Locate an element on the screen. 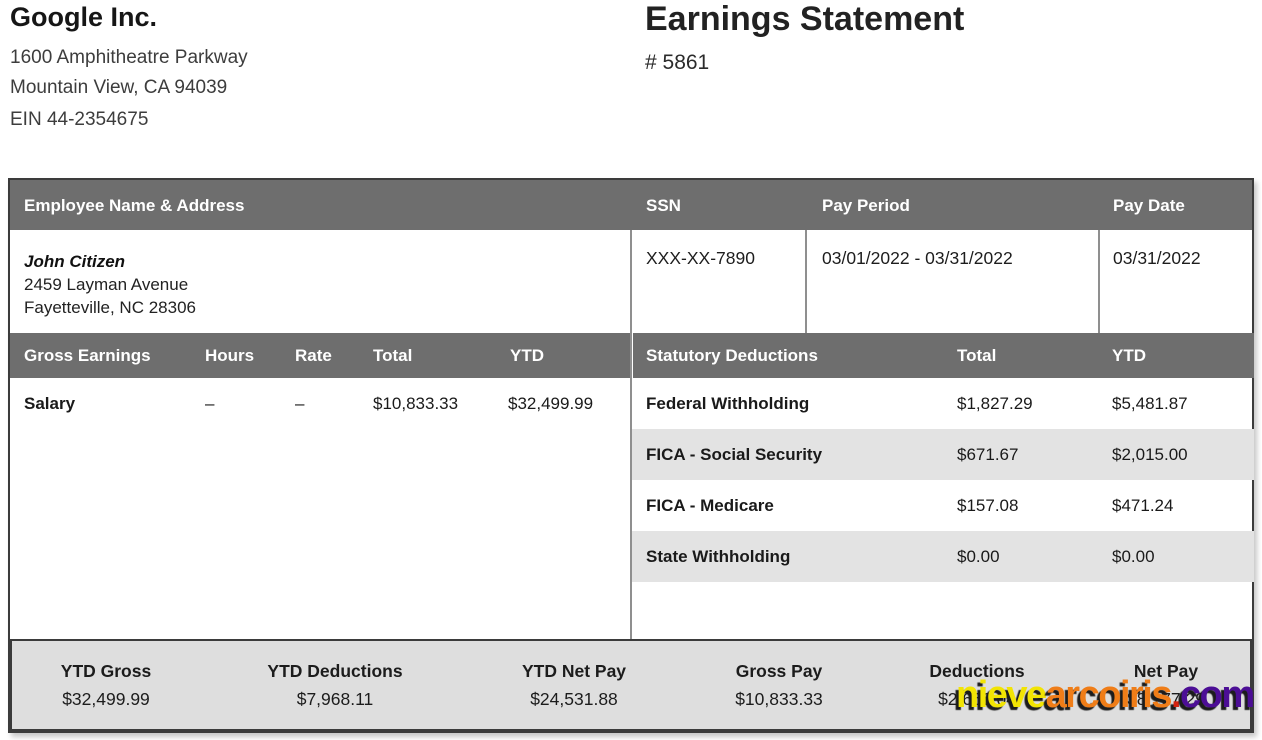 This screenshot has width=1262, height=740. earnings-row-rate: – is located at coordinates (300, 403).